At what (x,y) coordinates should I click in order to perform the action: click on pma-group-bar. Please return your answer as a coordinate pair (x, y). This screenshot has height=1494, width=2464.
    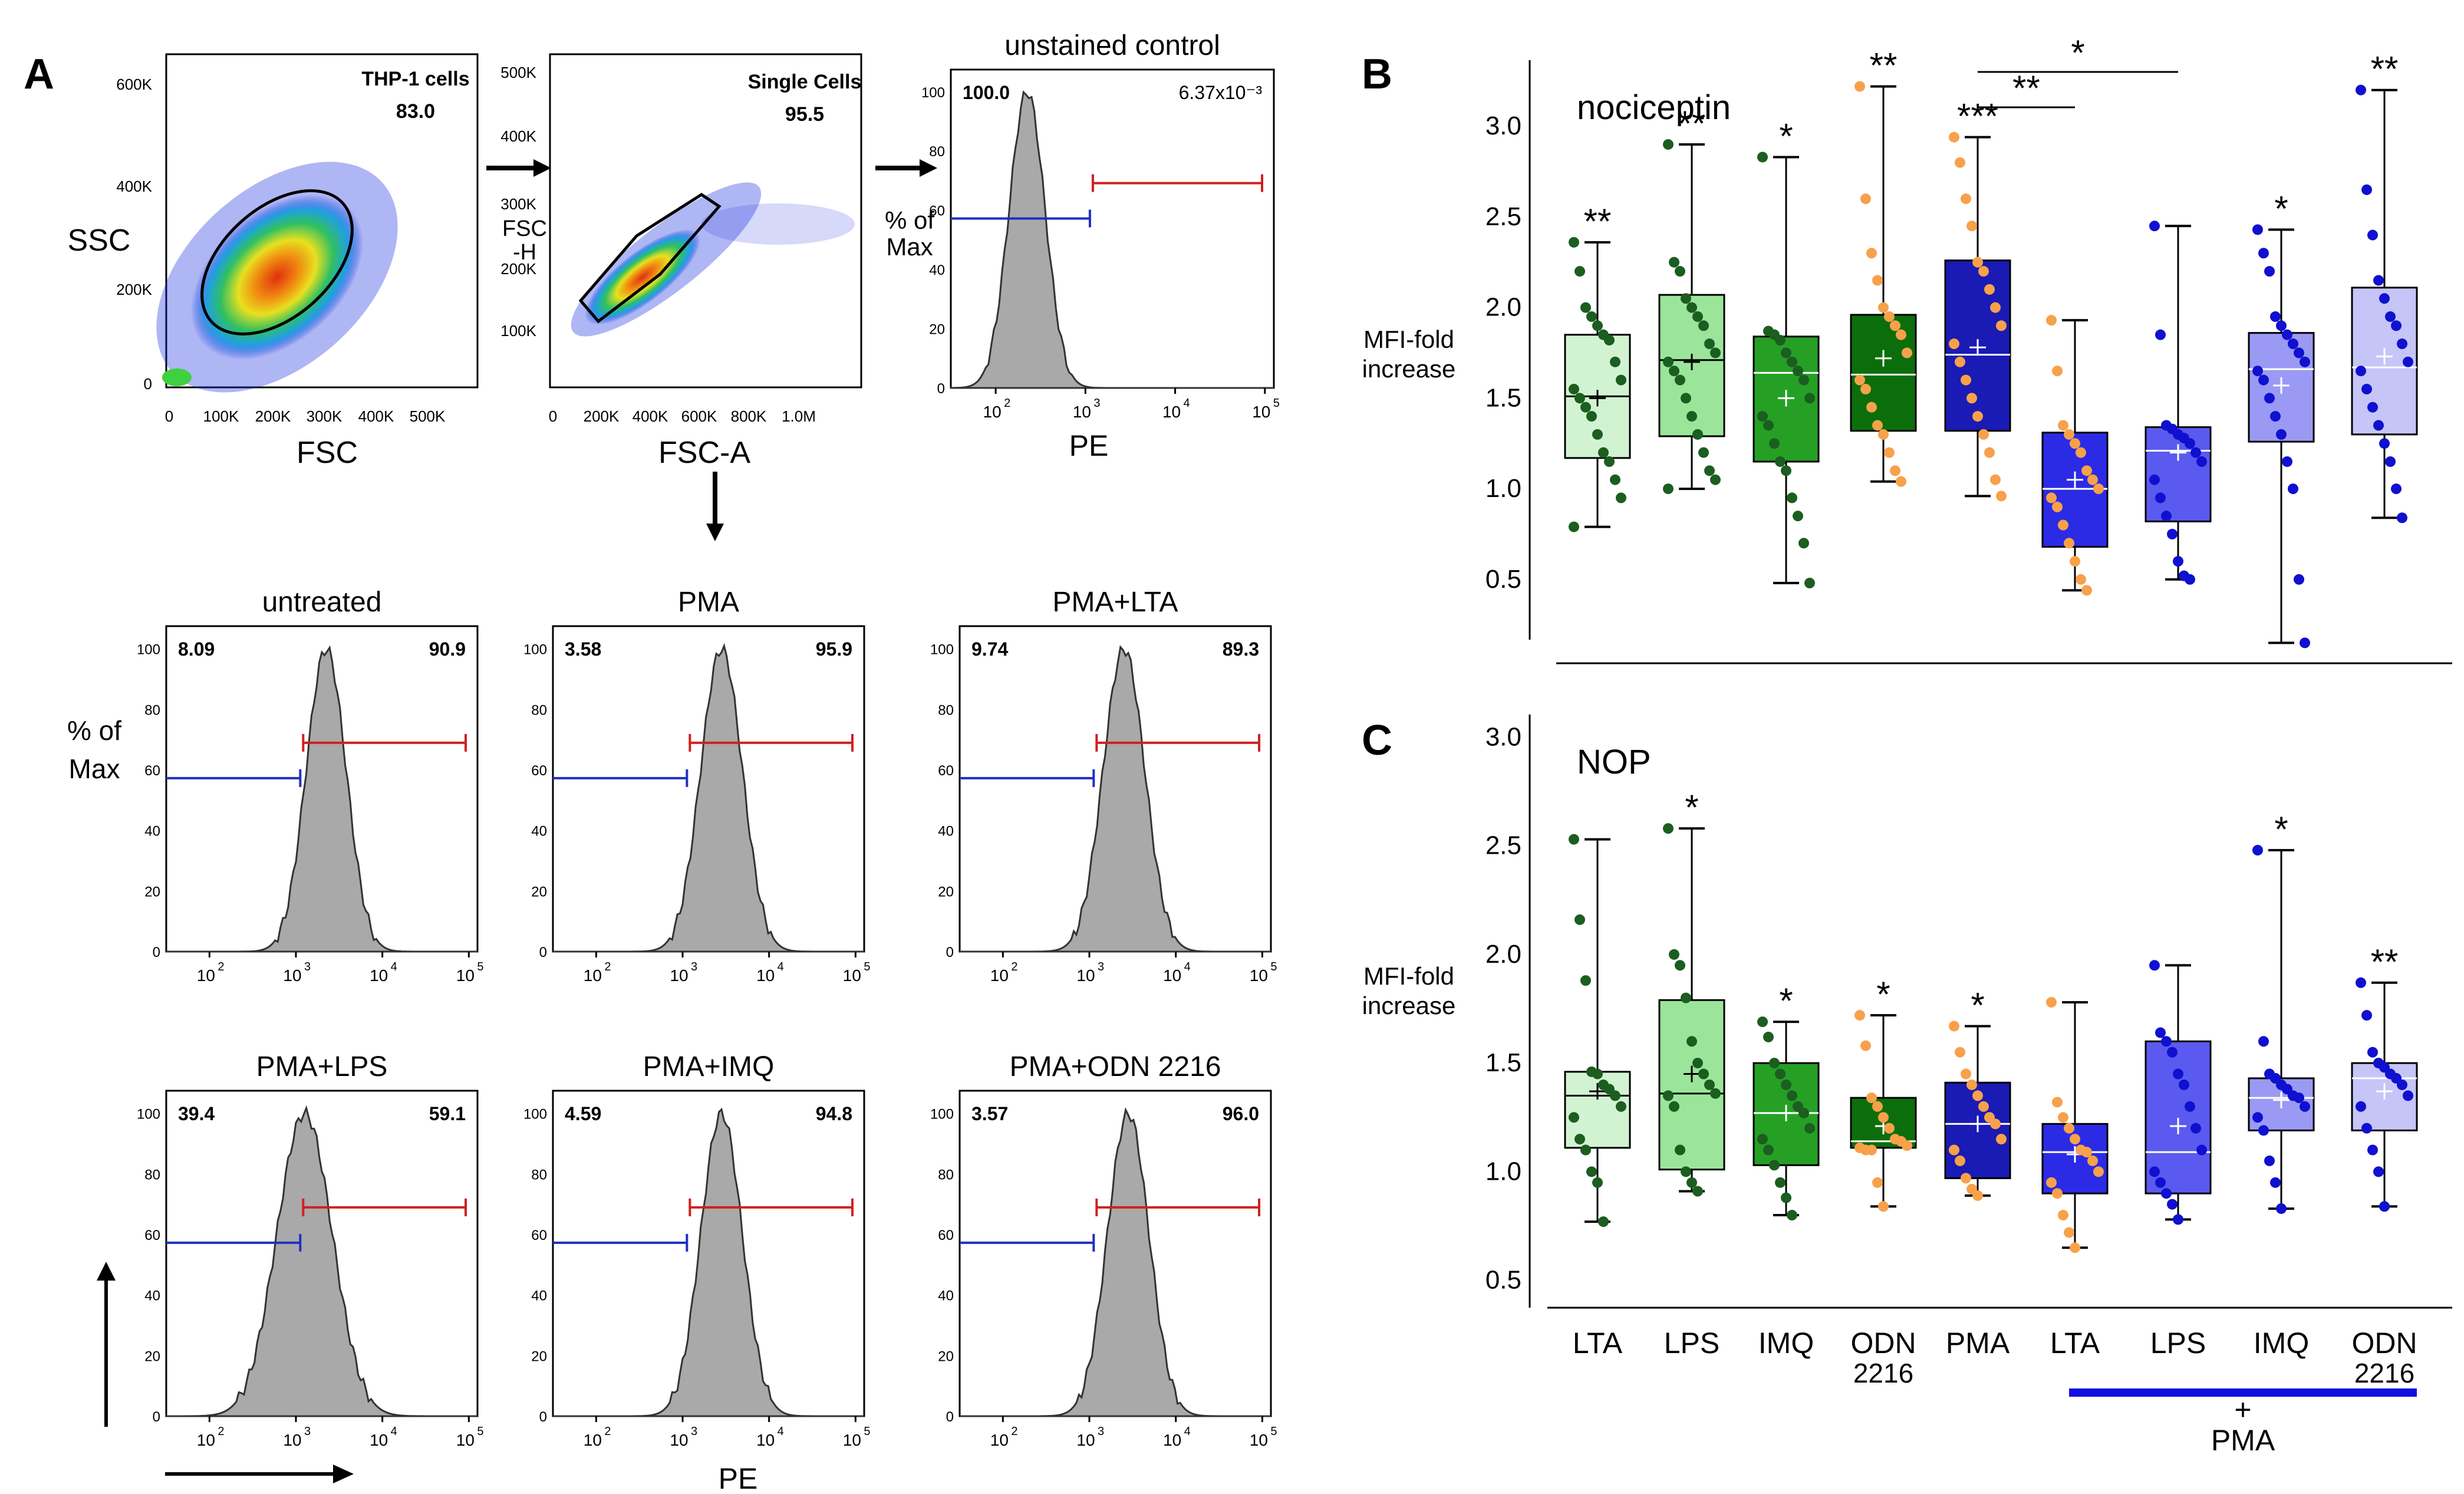
    Looking at the image, I should click on (2243, 1392).